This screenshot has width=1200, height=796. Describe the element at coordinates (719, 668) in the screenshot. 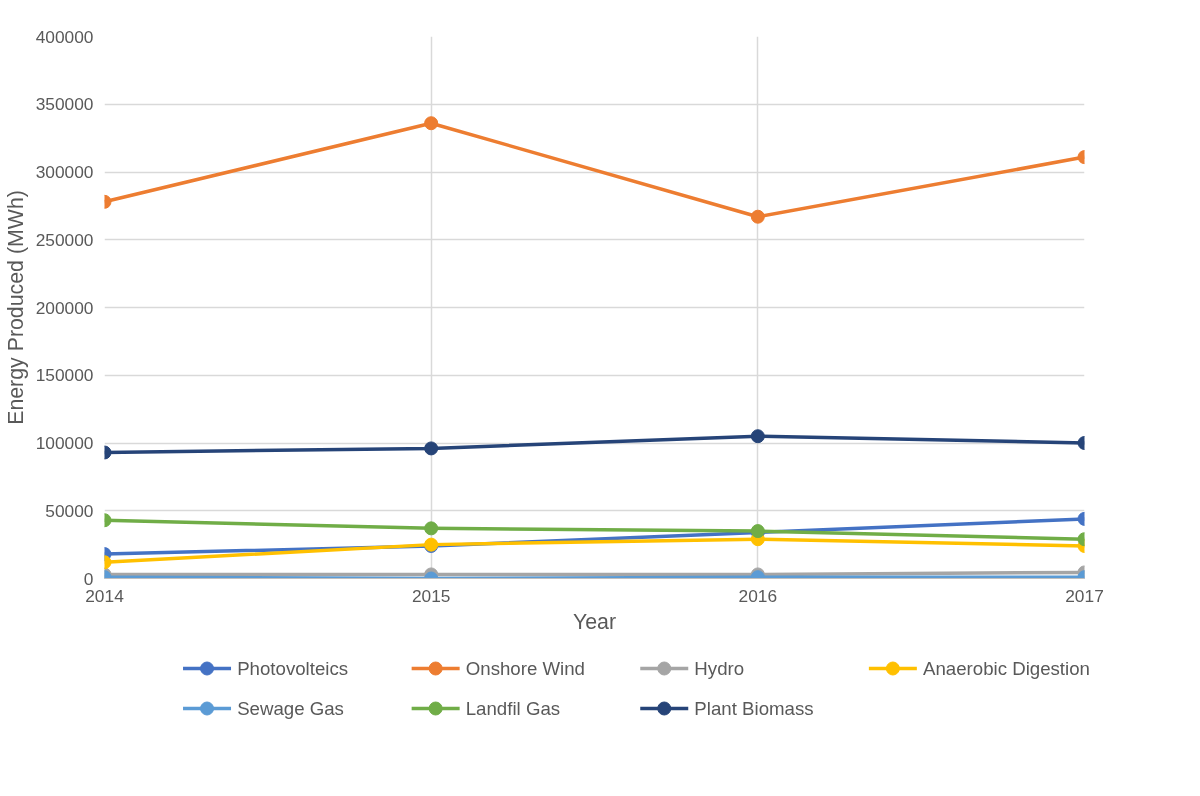

I see `legend-label: Hydro` at that location.